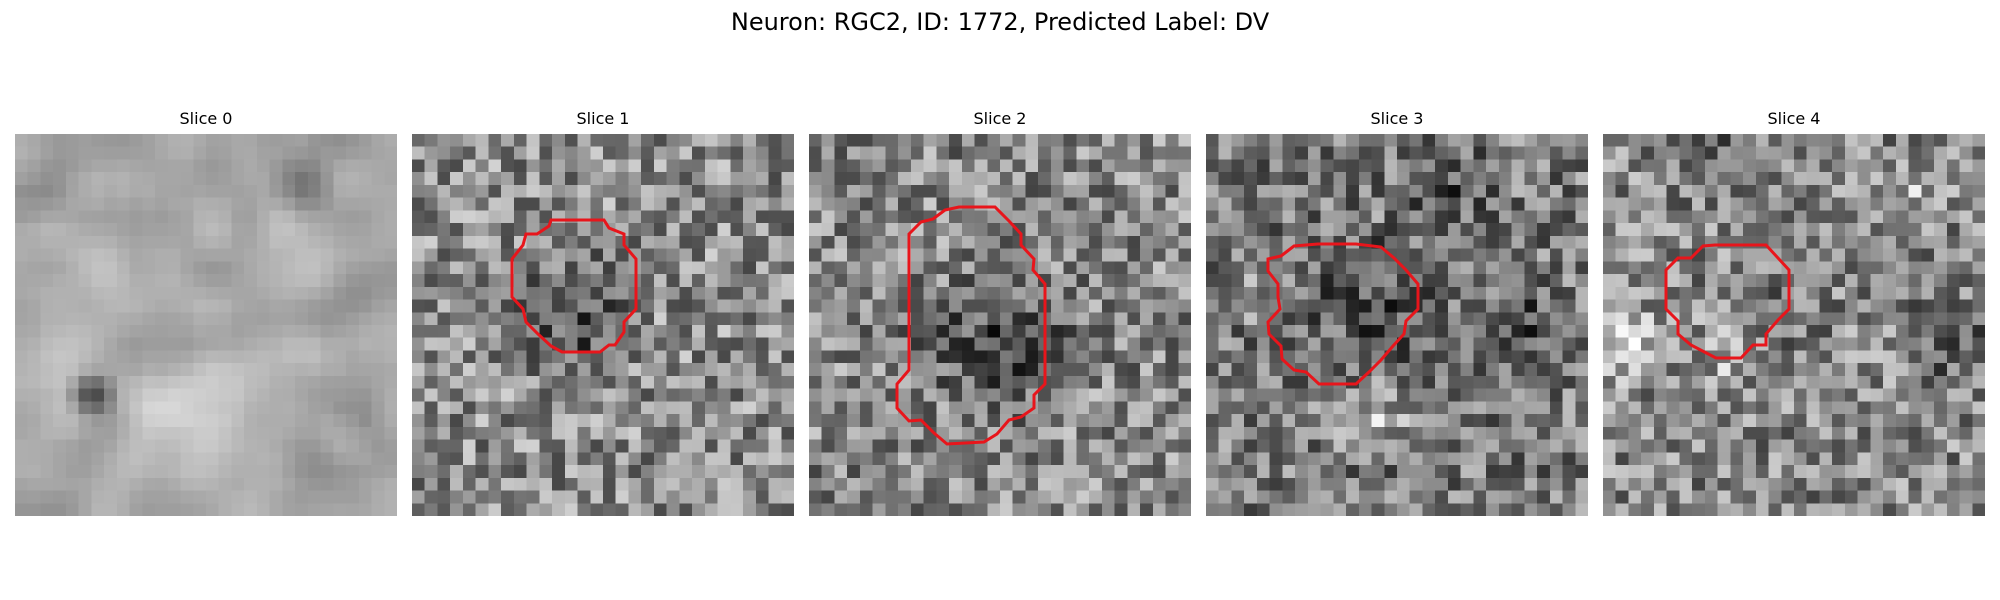  I want to click on slice-2-roi-overlay, so click(1000, 325).